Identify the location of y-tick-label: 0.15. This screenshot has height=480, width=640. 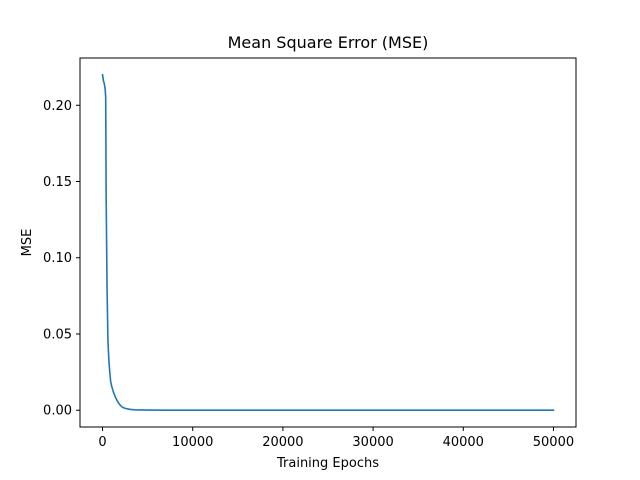
(57, 182).